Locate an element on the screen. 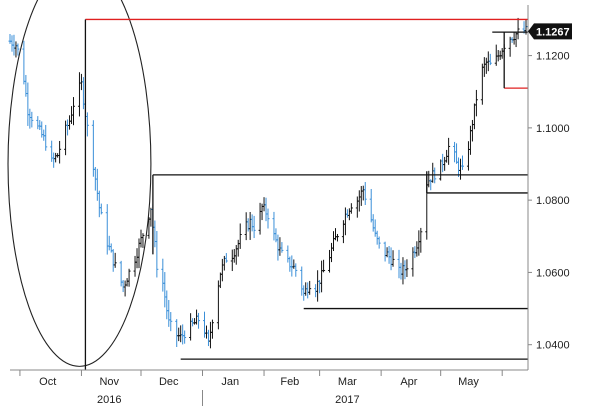 Image resolution: width=600 pixels, height=418 pixels. last-price-label: 1.1267 is located at coordinates (553, 32).